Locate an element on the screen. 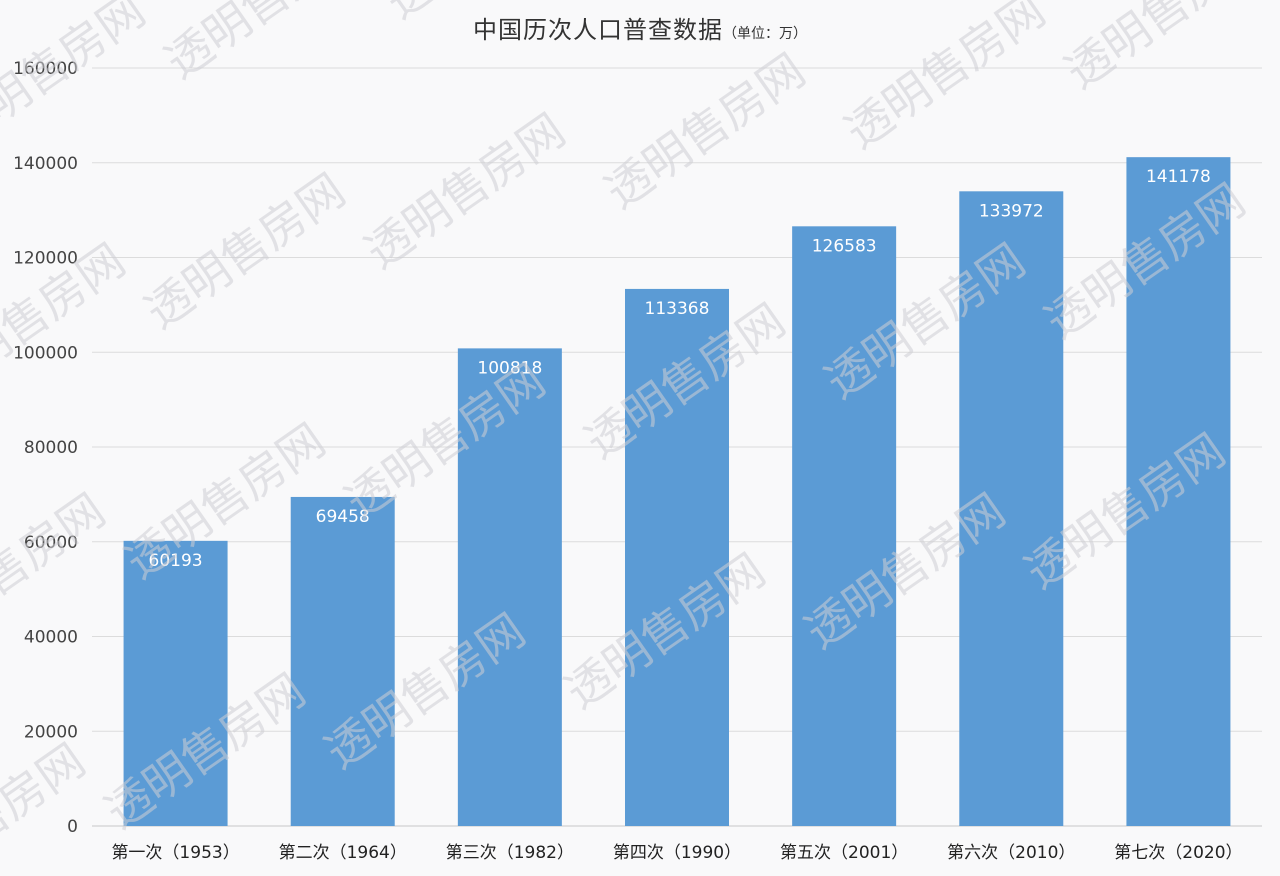 The width and height of the screenshot is (1280, 876). category-label: 第四次（1990） is located at coordinates (677, 853).